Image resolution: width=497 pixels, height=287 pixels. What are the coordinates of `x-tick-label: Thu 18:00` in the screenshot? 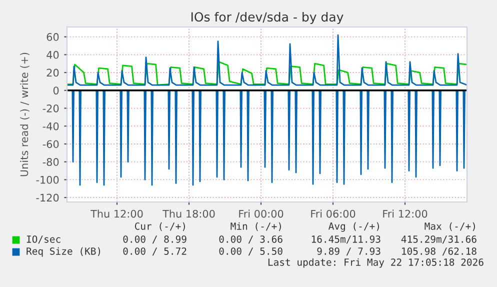 It's located at (188, 214).